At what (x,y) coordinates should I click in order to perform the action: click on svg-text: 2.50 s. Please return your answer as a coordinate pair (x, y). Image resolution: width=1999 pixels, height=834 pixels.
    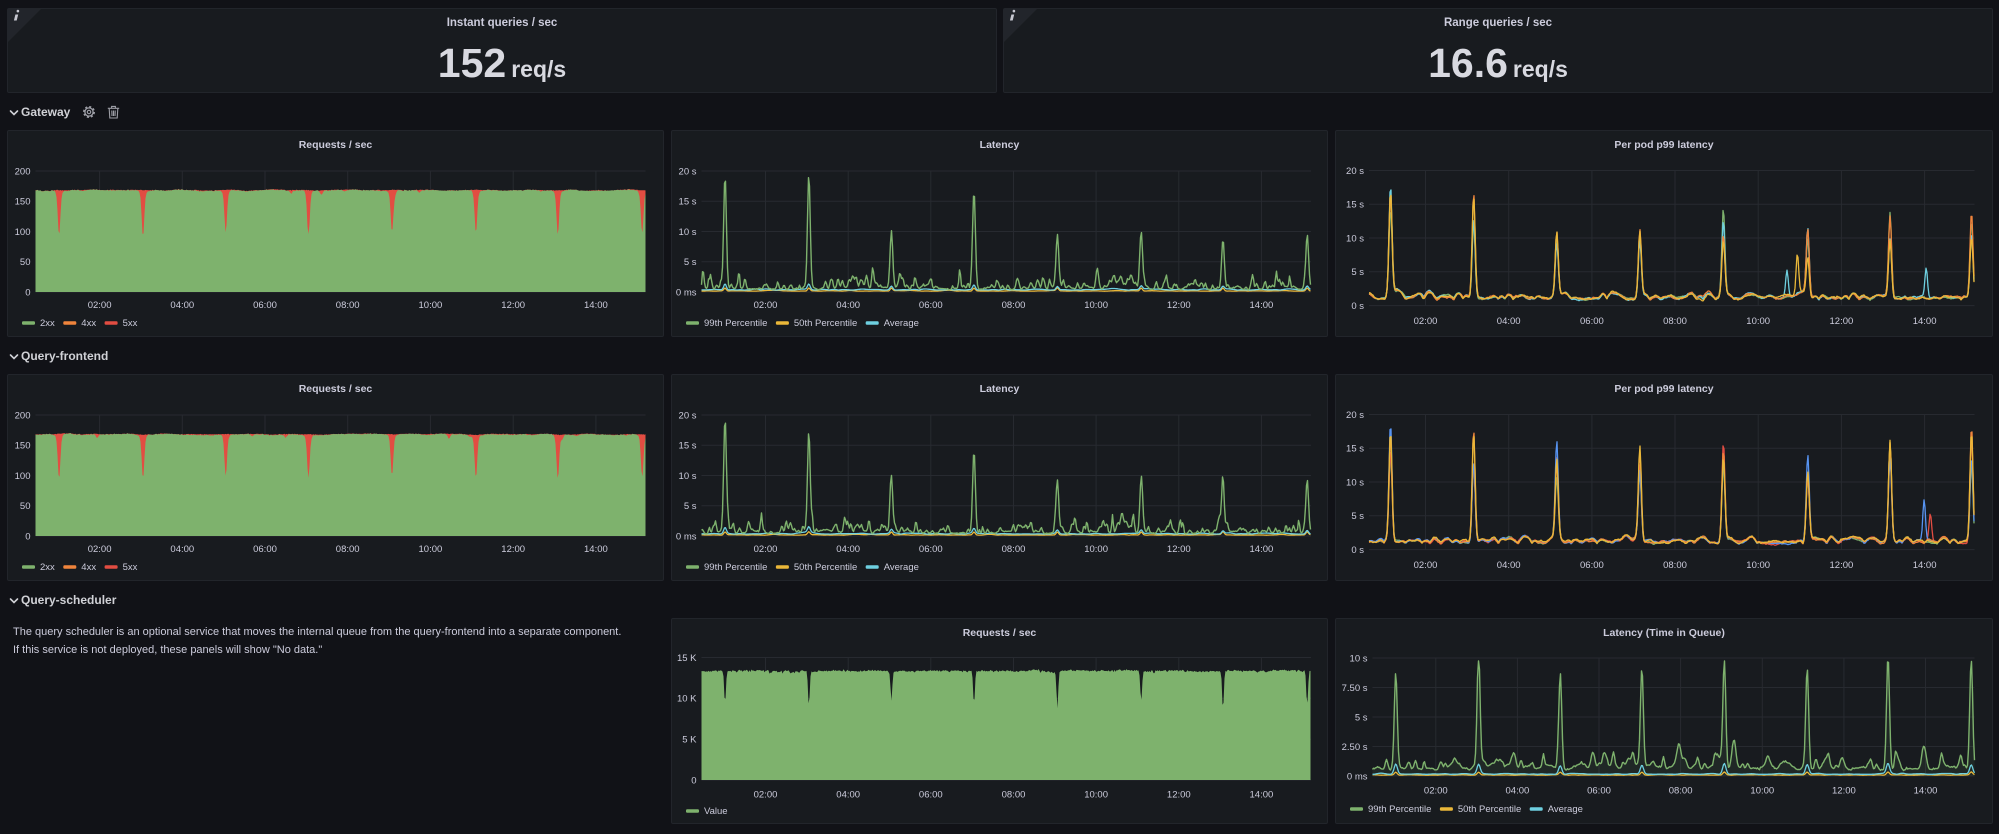
    Looking at the image, I should click on (1355, 747).